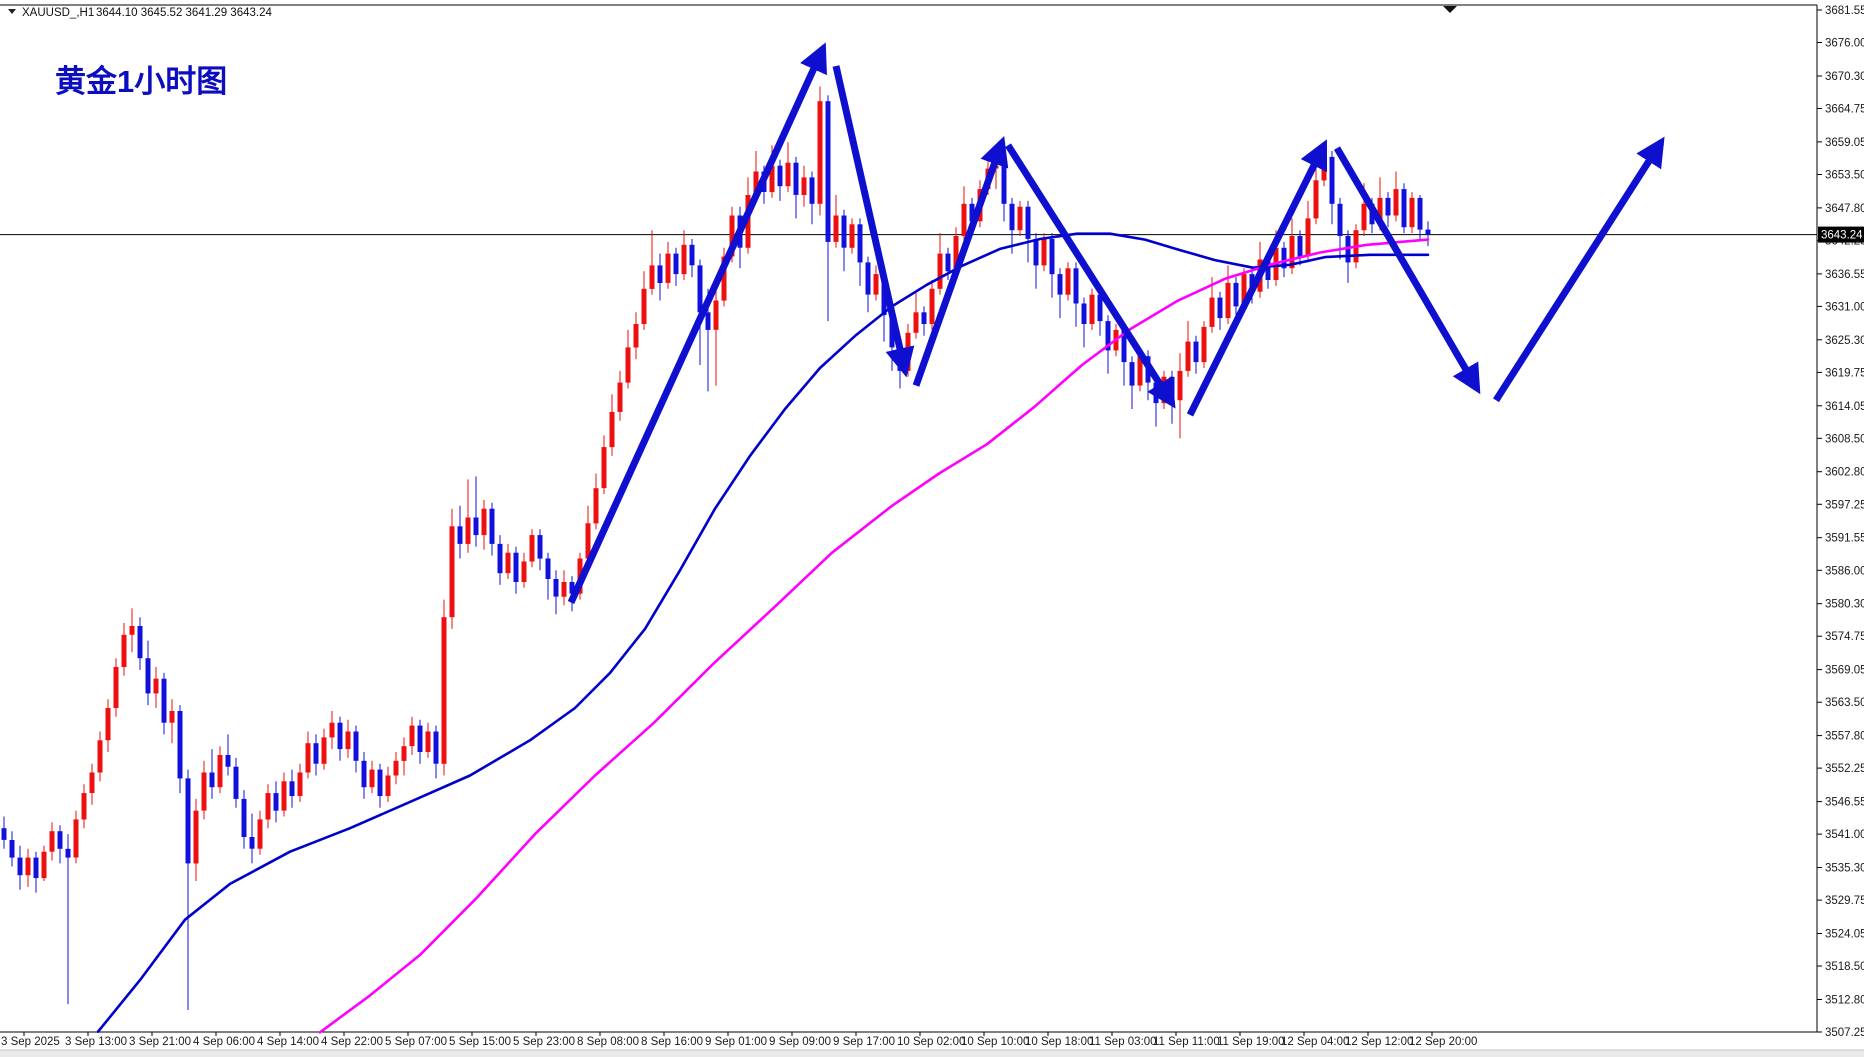 The height and width of the screenshot is (1057, 1864). Describe the element at coordinates (932, 1053) in the screenshot. I see `window-bottom-strip` at that location.